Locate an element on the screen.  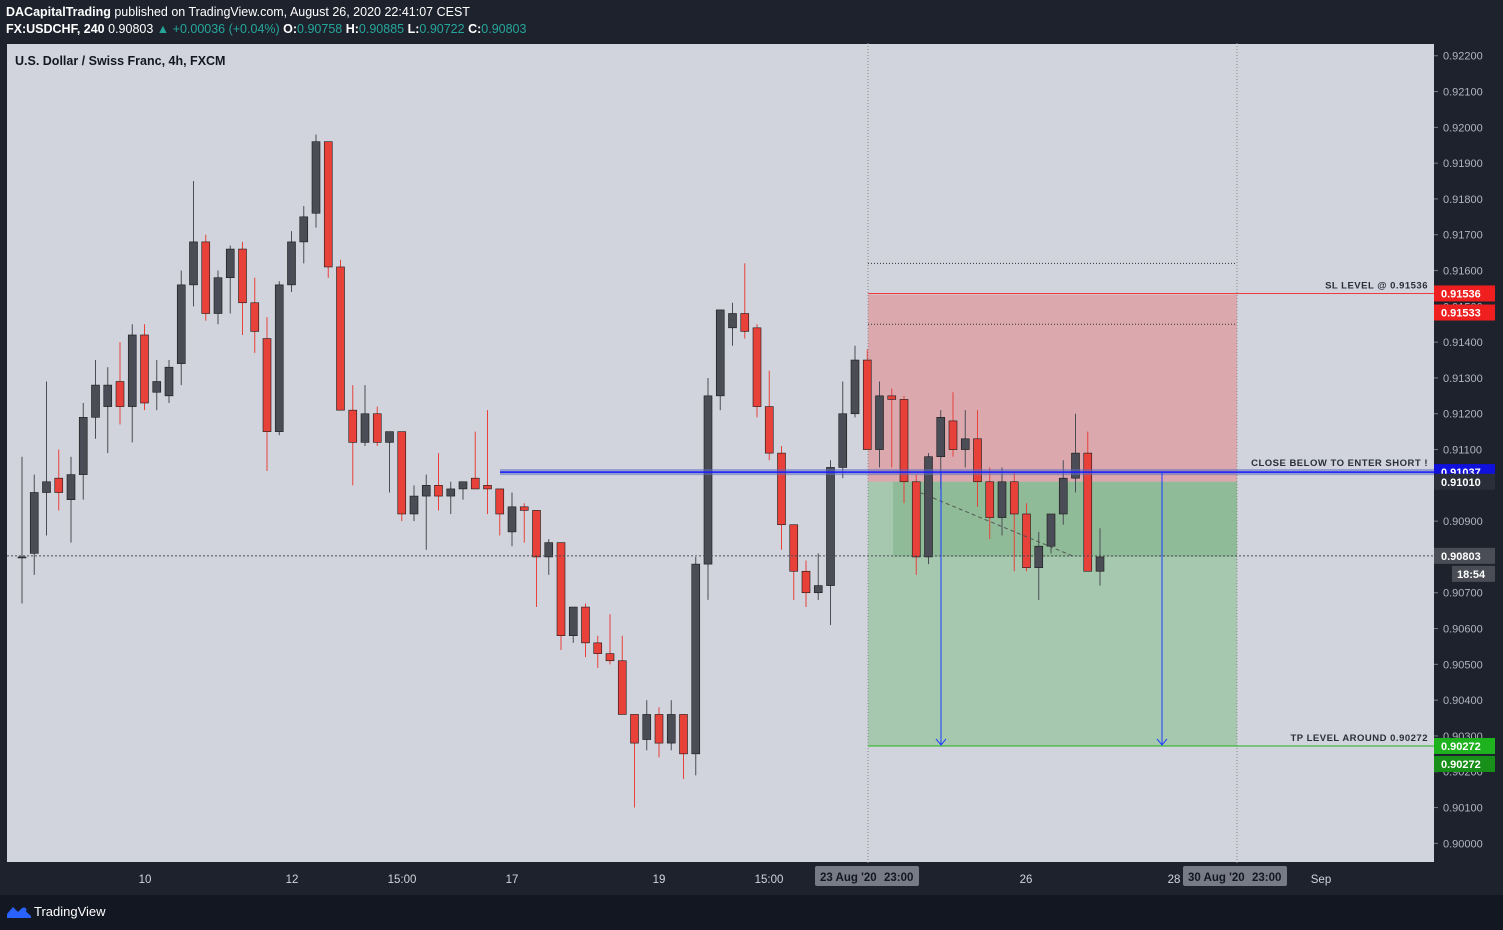
price-axis-badge-text: 0.91010 is located at coordinates (1461, 483).